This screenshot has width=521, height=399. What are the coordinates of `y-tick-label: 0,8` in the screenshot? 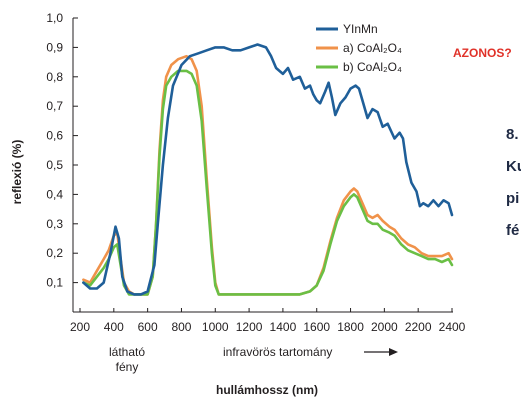 It's located at (54, 77).